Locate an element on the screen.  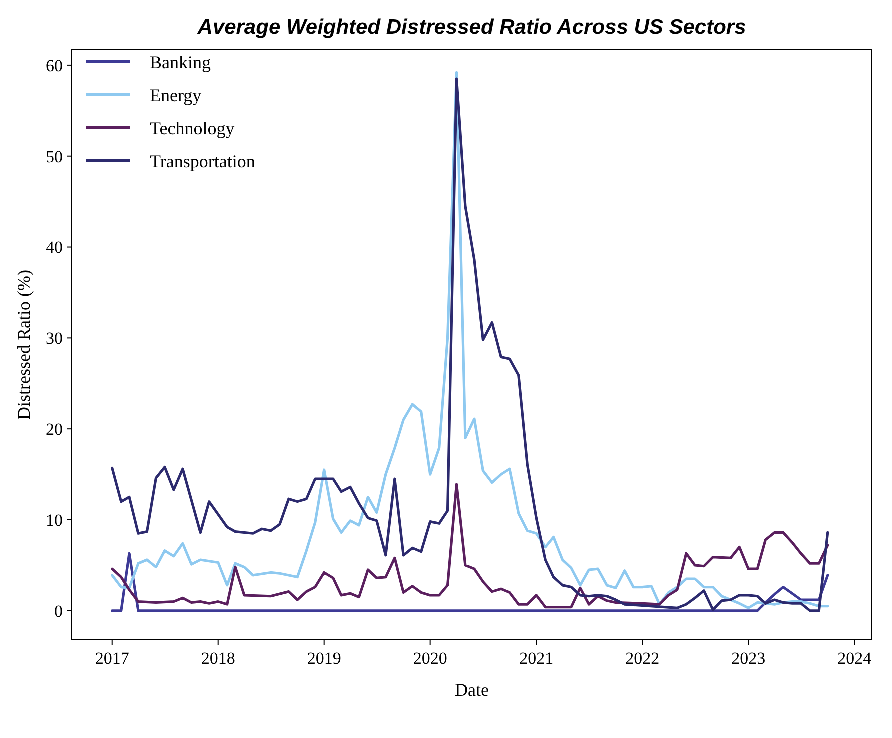
x-tick-label: 2023 is located at coordinates (749, 658).